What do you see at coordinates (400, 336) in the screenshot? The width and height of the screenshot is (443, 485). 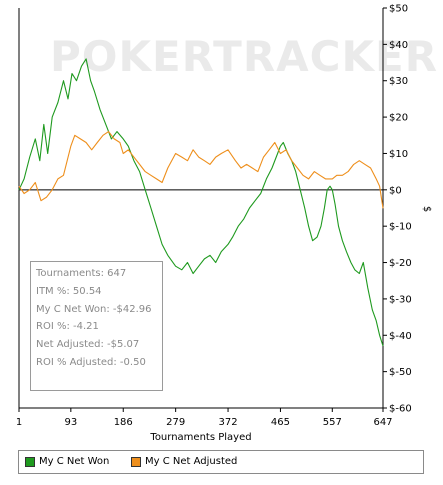 I see `y-tick-label: $-40` at bounding box center [400, 336].